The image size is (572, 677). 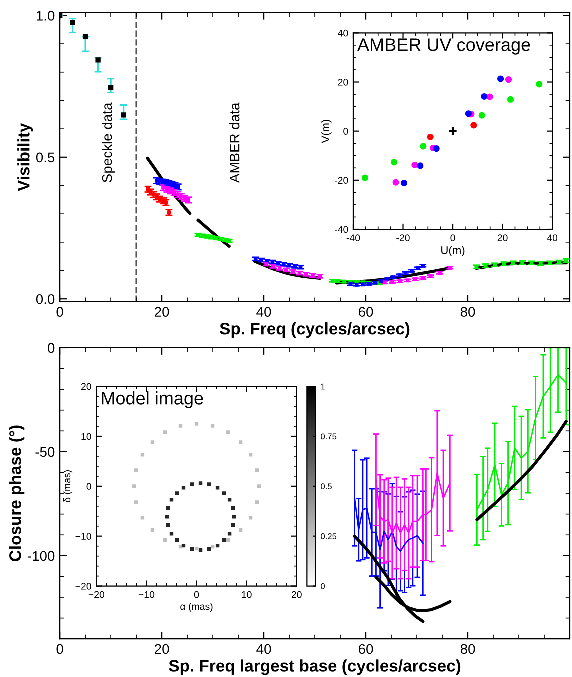 What do you see at coordinates (453, 251) in the screenshot?
I see `x-axis-title: U(m)` at bounding box center [453, 251].